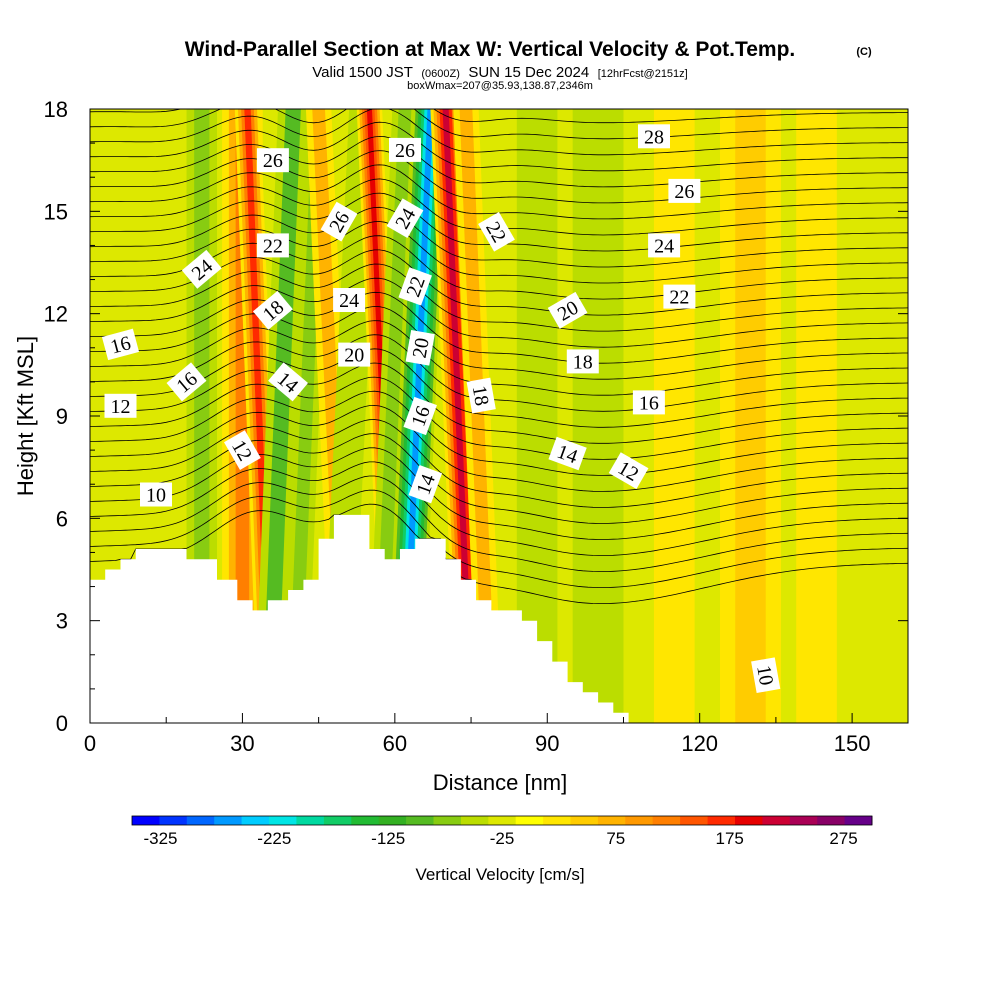 The image size is (1000, 1000). I want to click on isentrope-label: 22, so click(272, 245).